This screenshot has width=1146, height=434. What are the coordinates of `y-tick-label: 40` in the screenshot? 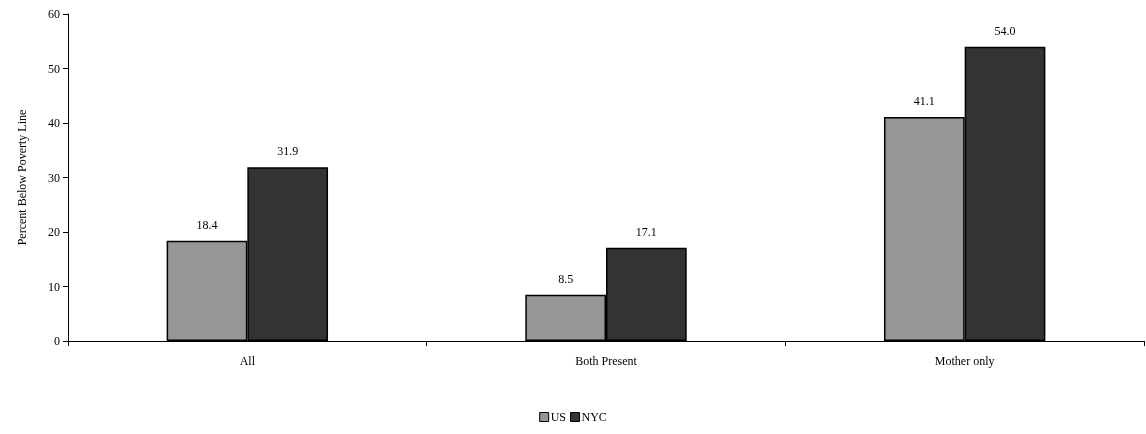 It's located at (54, 123).